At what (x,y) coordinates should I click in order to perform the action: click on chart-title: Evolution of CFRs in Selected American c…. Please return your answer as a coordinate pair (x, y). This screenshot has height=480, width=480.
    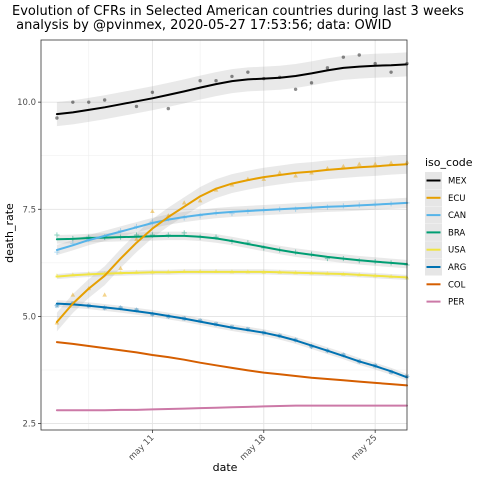
    Looking at the image, I should click on (238, 11).